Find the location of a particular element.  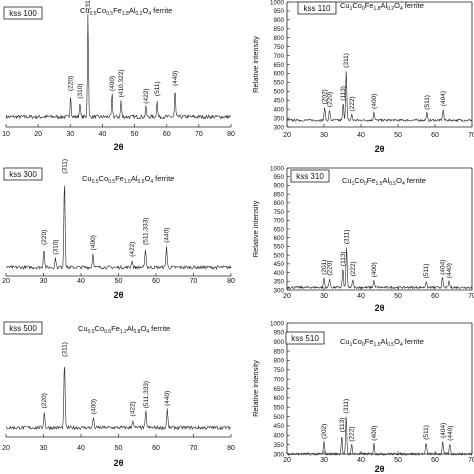

y-tick-label: 650 is located at coordinates (278, 229).